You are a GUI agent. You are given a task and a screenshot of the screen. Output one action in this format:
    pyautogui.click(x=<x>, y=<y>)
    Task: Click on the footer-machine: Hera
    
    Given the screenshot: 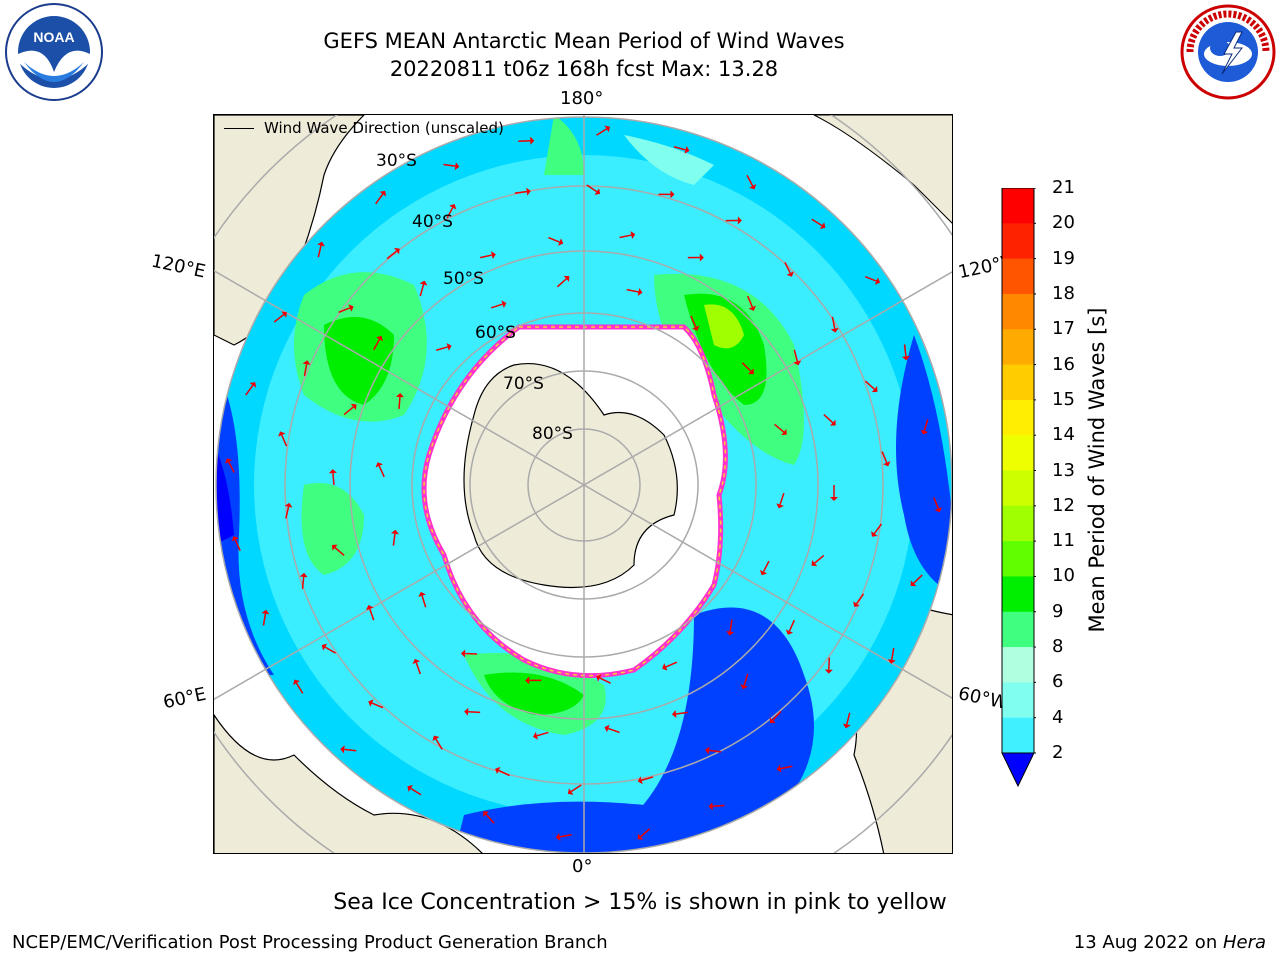 What is the action you would take?
    pyautogui.click(x=1244, y=942)
    